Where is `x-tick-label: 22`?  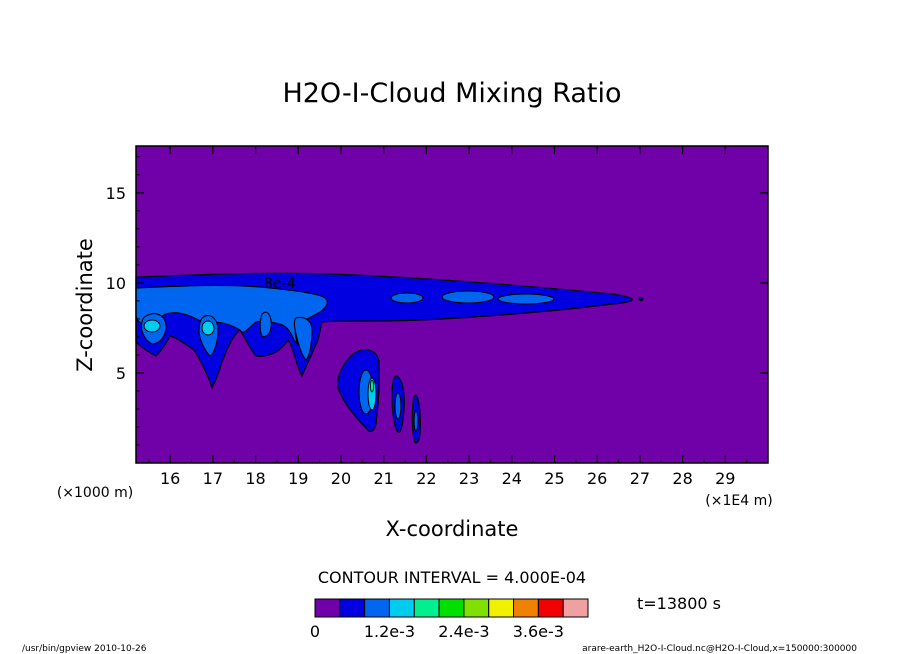
x-tick-label: 22 is located at coordinates (426, 478).